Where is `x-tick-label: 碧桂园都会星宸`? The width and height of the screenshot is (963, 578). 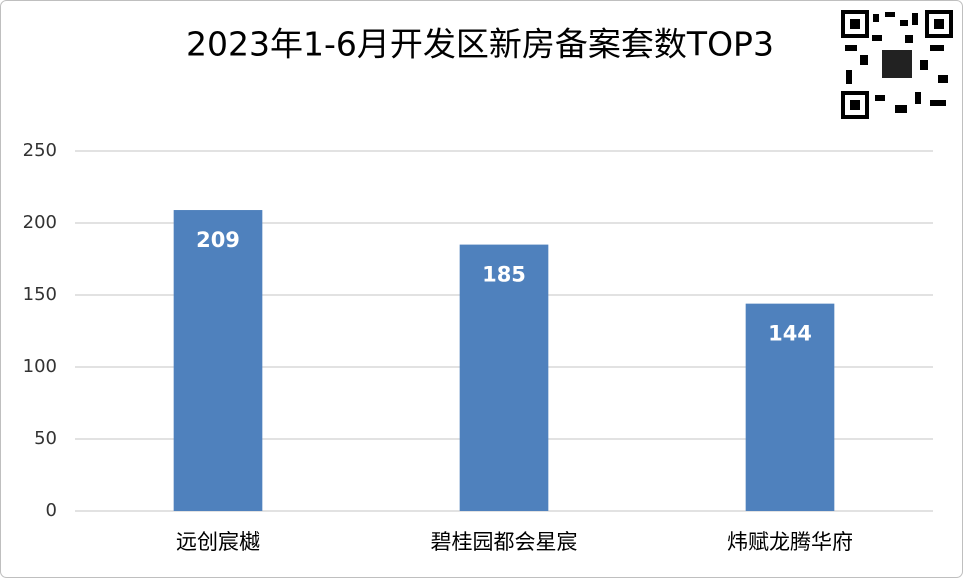
x-tick-label: 碧桂园都会星宸 is located at coordinates (504, 542).